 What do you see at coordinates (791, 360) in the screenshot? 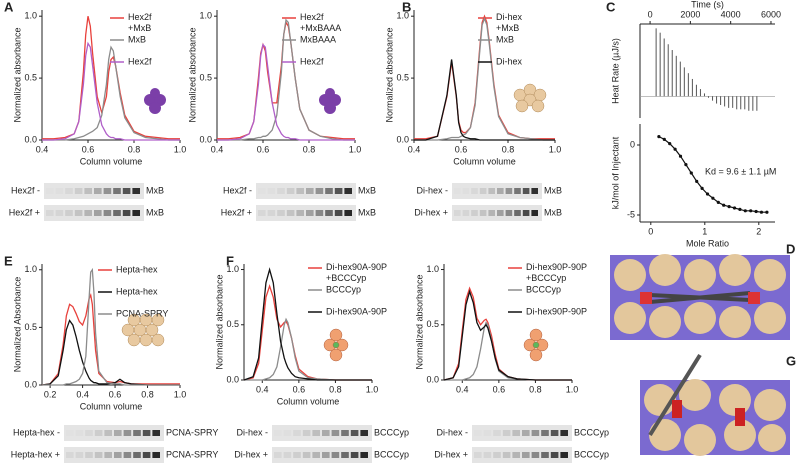
I see `panel-letter: G` at bounding box center [791, 360].